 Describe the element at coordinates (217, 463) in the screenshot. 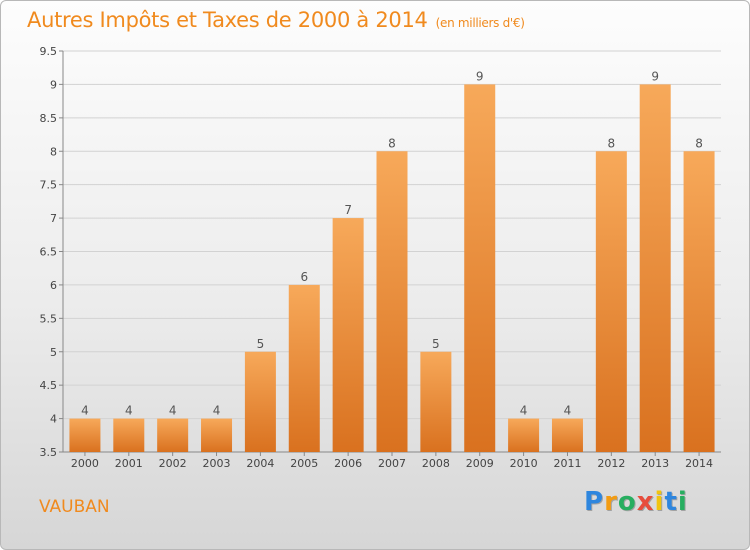

I see `x-tick-label: 2003` at that location.